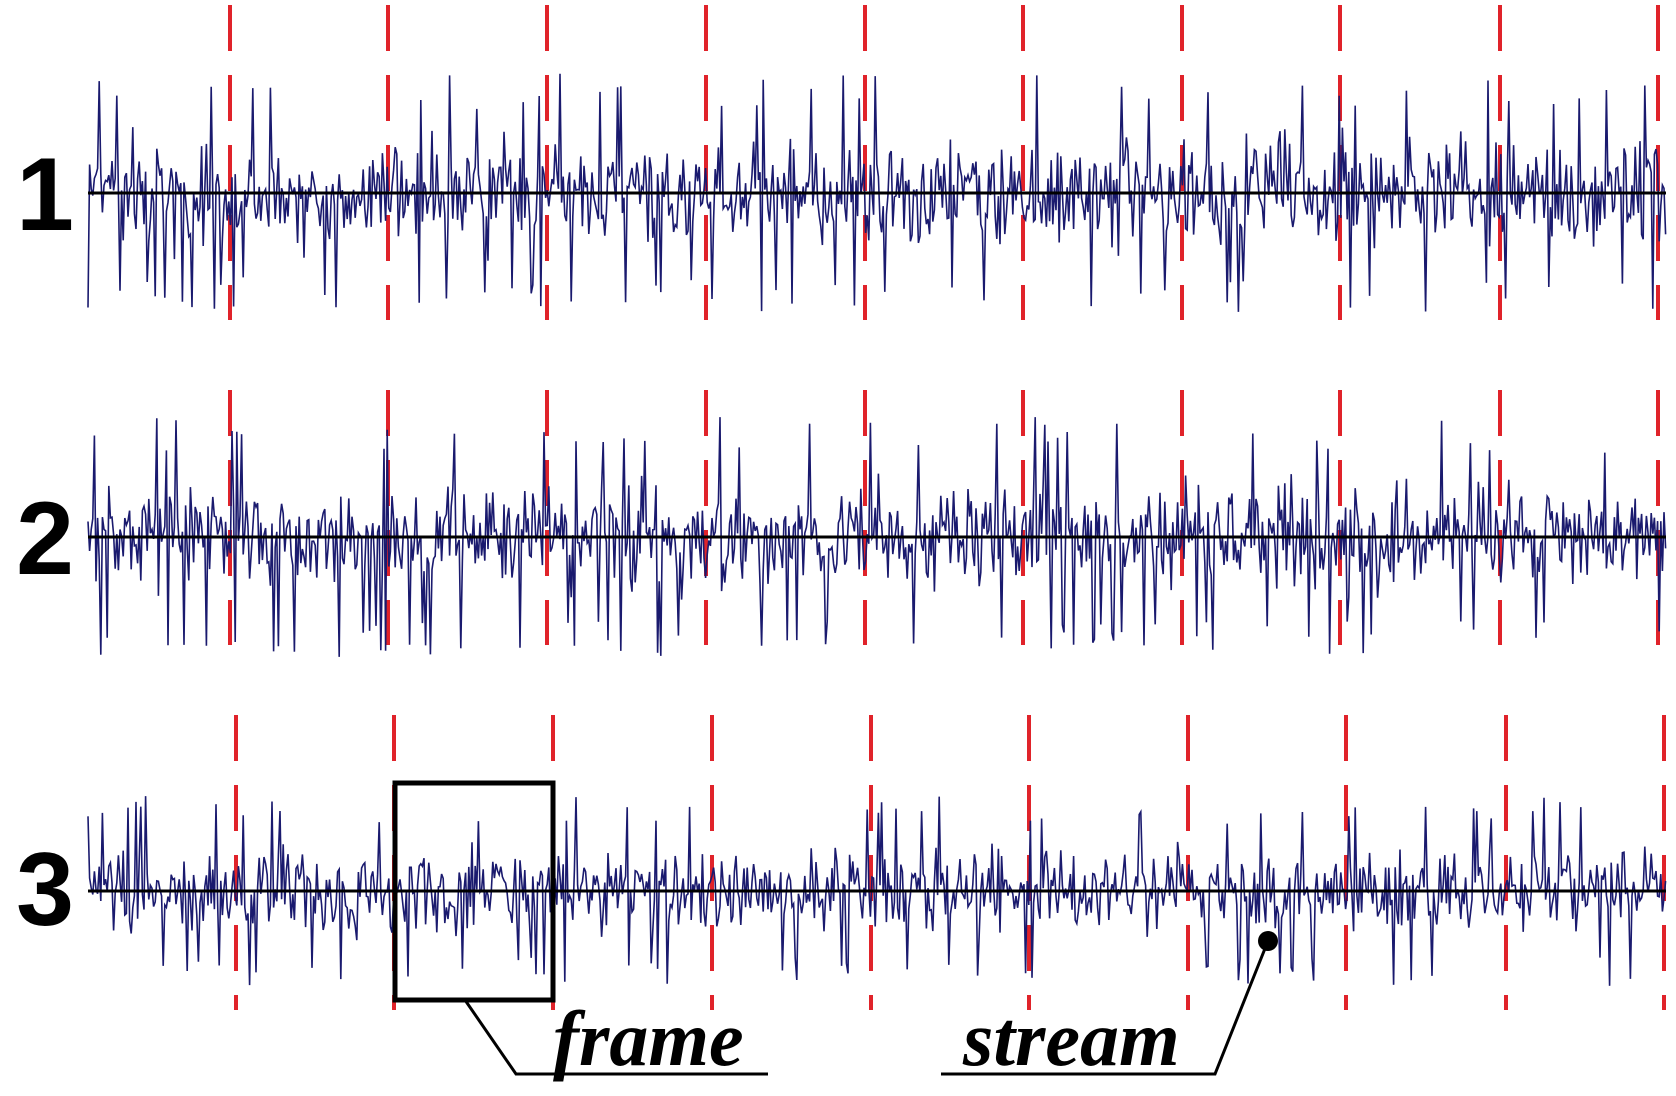  What do you see at coordinates (45, 195) in the screenshot?
I see `row-label-1: 1` at bounding box center [45, 195].